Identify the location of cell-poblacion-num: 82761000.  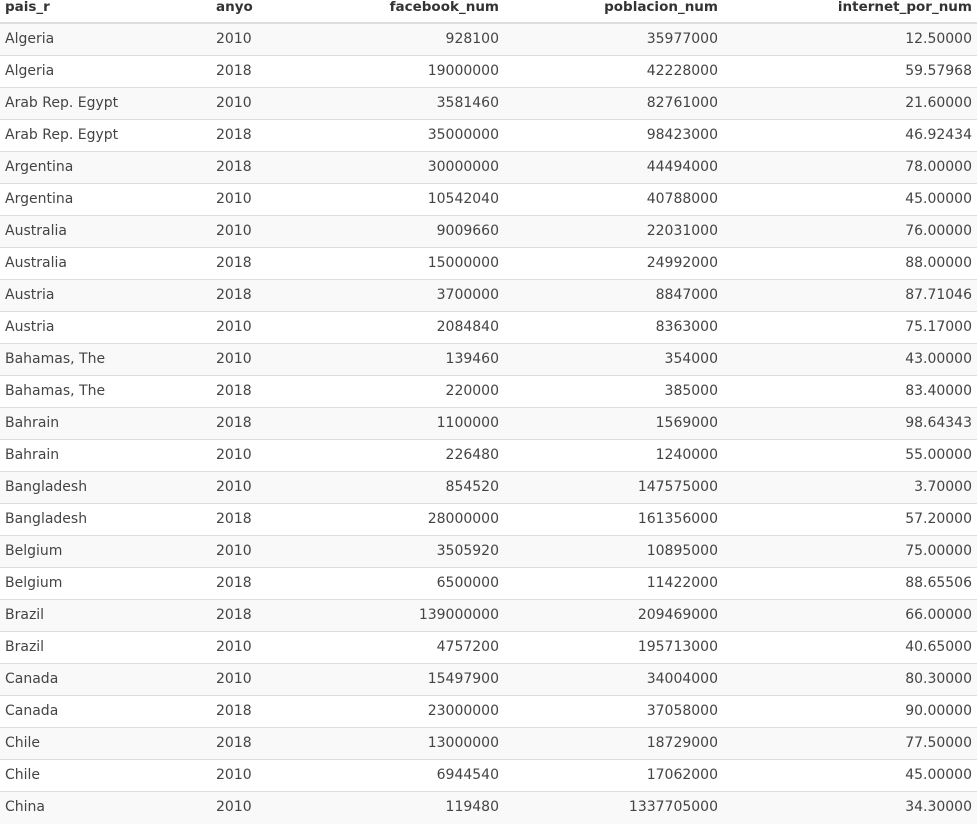
(613, 103).